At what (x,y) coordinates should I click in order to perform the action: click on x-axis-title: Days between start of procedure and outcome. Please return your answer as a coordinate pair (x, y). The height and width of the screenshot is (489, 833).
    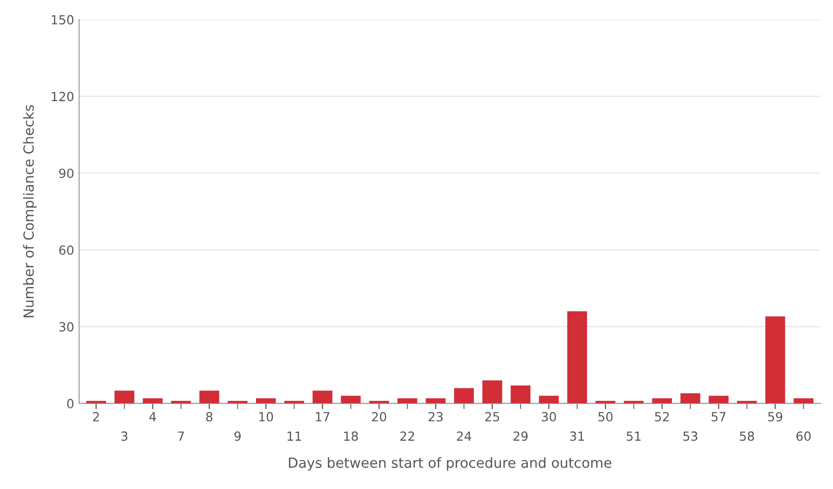
    Looking at the image, I should click on (450, 464).